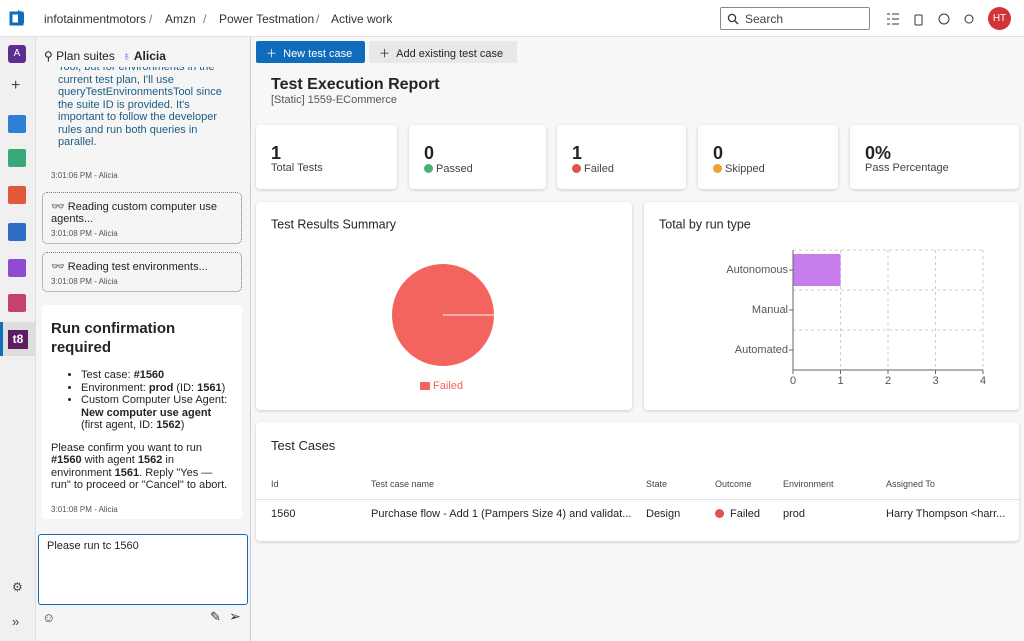 The image size is (1024, 641). What do you see at coordinates (878, 153) in the screenshot?
I see `stat-value: 0%` at bounding box center [878, 153].